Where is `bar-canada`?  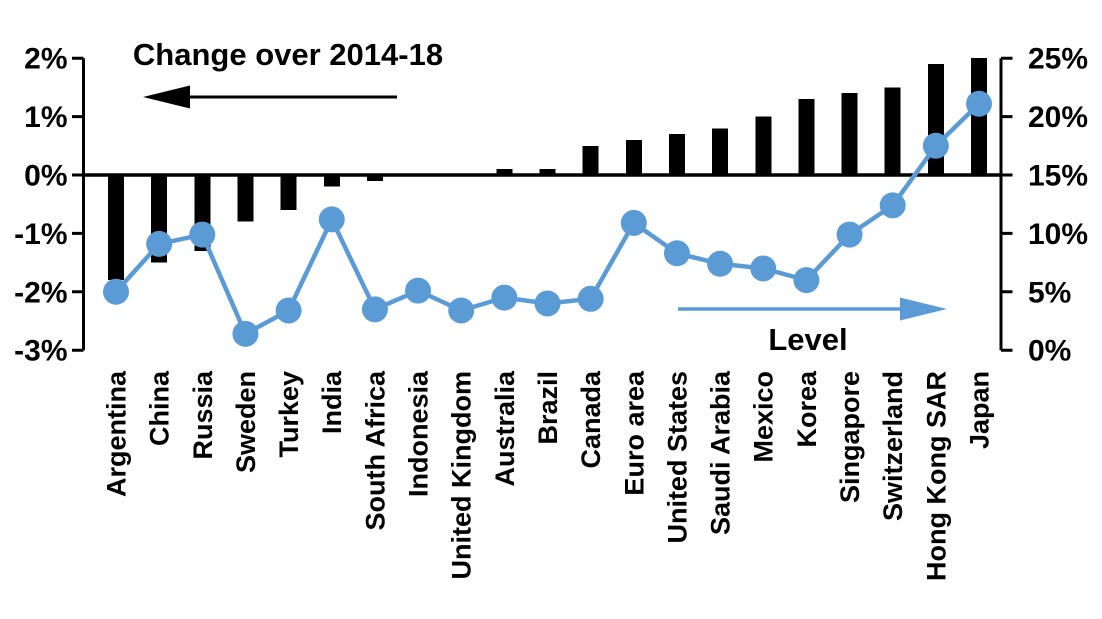 bar-canada is located at coordinates (590, 160).